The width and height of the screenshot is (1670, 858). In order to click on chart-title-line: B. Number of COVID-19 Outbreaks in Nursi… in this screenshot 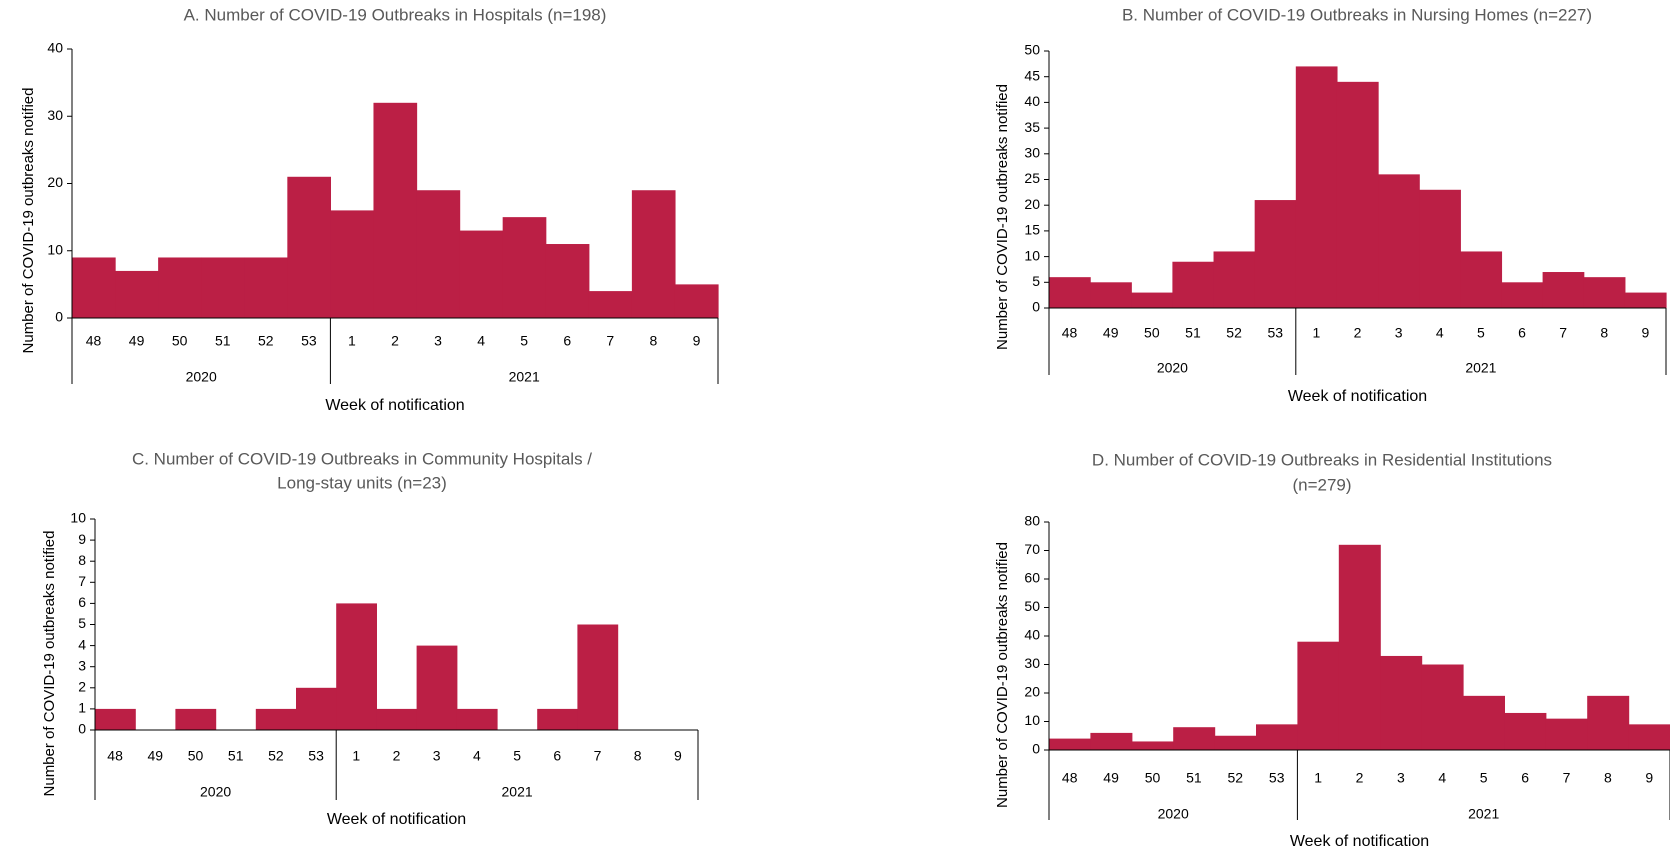, I will do `click(1357, 14)`.